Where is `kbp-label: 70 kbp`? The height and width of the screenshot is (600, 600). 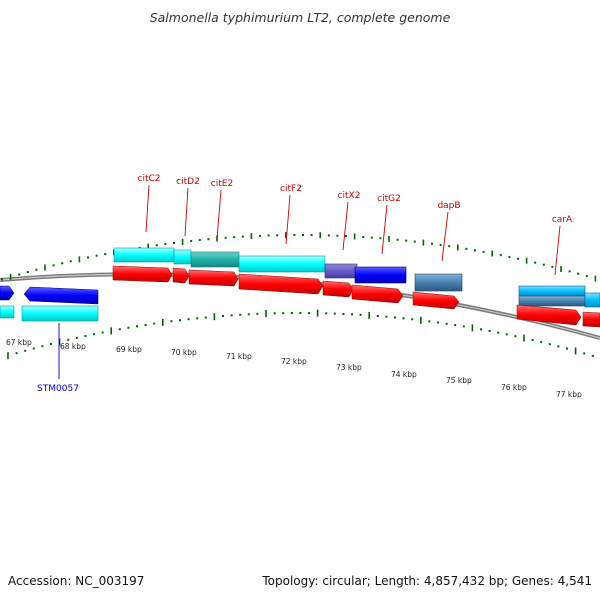 kbp-label: 70 kbp is located at coordinates (184, 352).